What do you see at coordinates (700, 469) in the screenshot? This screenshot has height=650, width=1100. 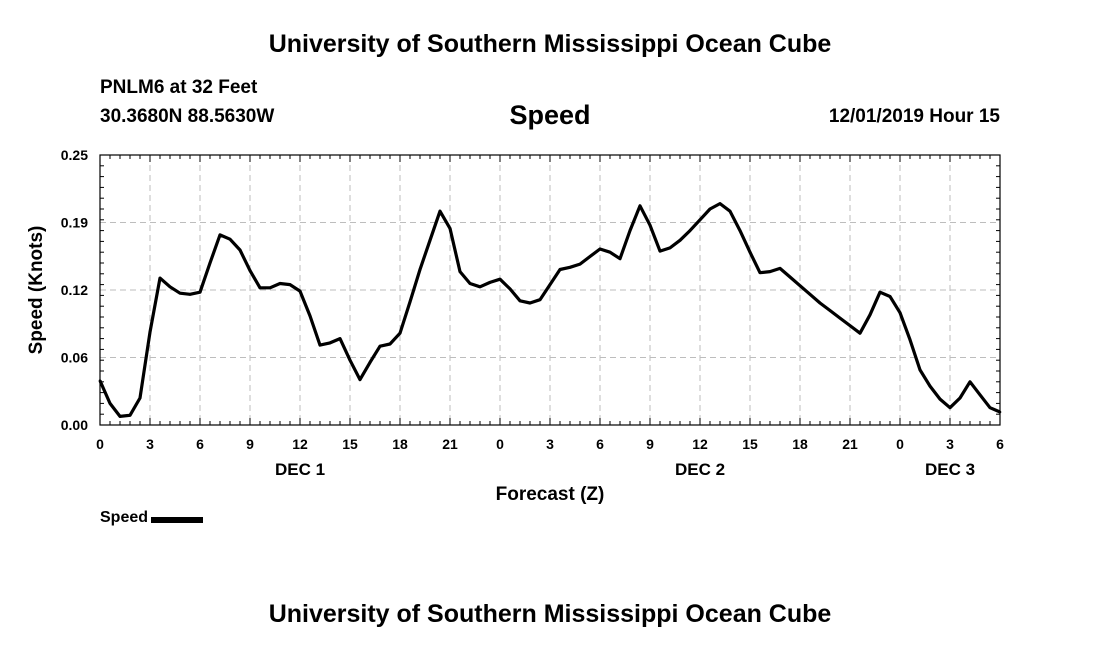 I see `x-day-label: DEC 2` at bounding box center [700, 469].